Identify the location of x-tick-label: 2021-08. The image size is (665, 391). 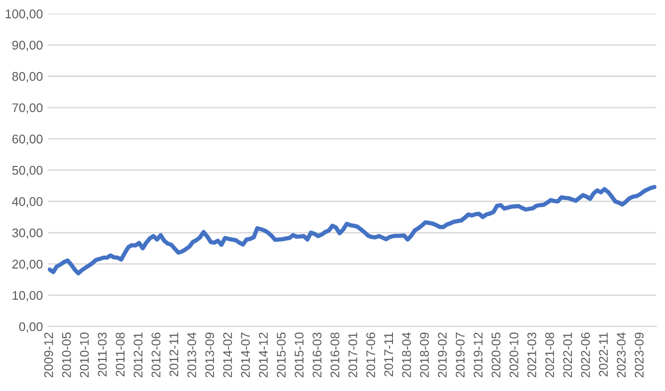
(549, 355).